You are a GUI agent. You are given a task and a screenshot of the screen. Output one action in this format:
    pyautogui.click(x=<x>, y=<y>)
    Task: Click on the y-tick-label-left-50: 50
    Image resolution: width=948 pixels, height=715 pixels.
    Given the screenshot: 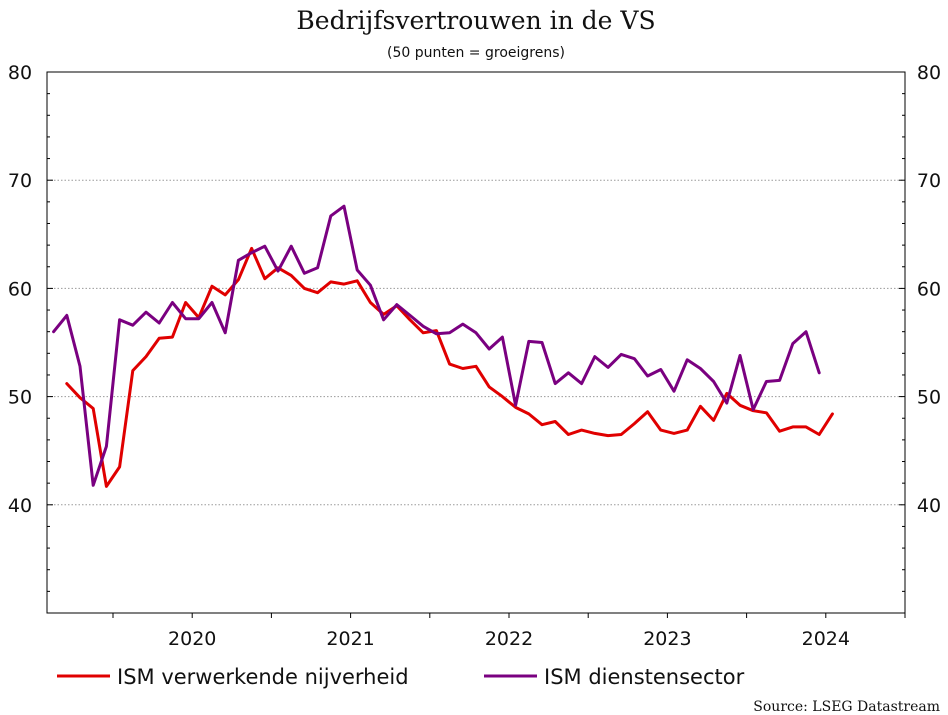 What is the action you would take?
    pyautogui.click(x=20, y=398)
    